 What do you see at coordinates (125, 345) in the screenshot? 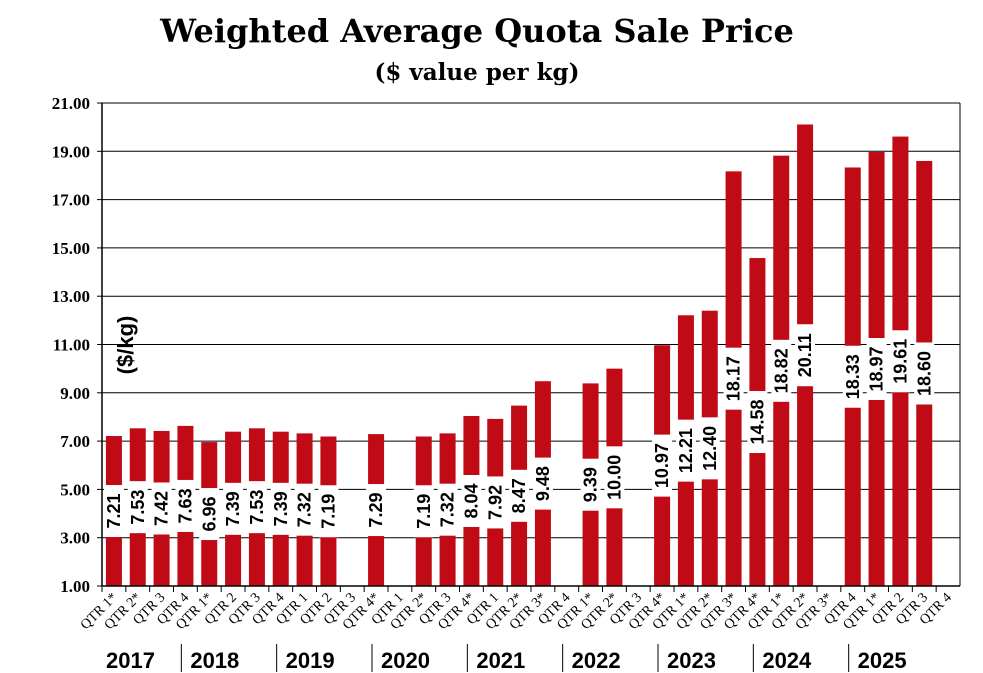
I see `y-axis-label: ($/kg)` at bounding box center [125, 345].